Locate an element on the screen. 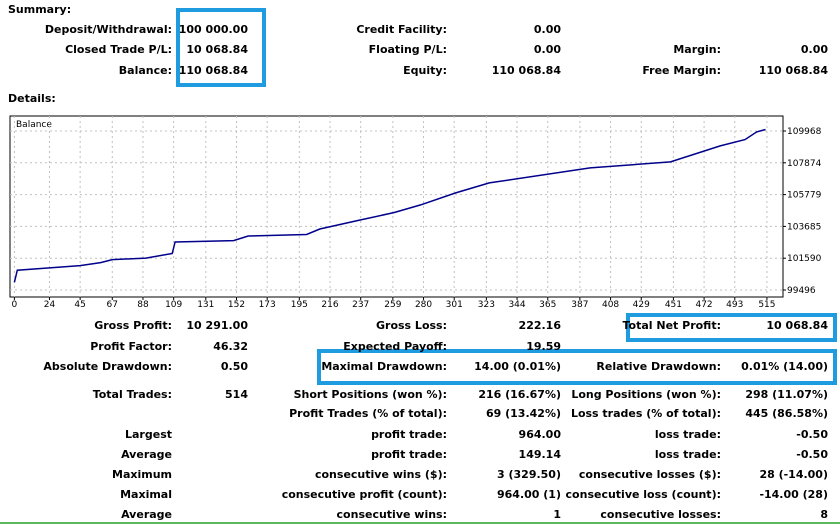 The image size is (840, 525). section-title: Summary: is located at coordinates (40, 9).